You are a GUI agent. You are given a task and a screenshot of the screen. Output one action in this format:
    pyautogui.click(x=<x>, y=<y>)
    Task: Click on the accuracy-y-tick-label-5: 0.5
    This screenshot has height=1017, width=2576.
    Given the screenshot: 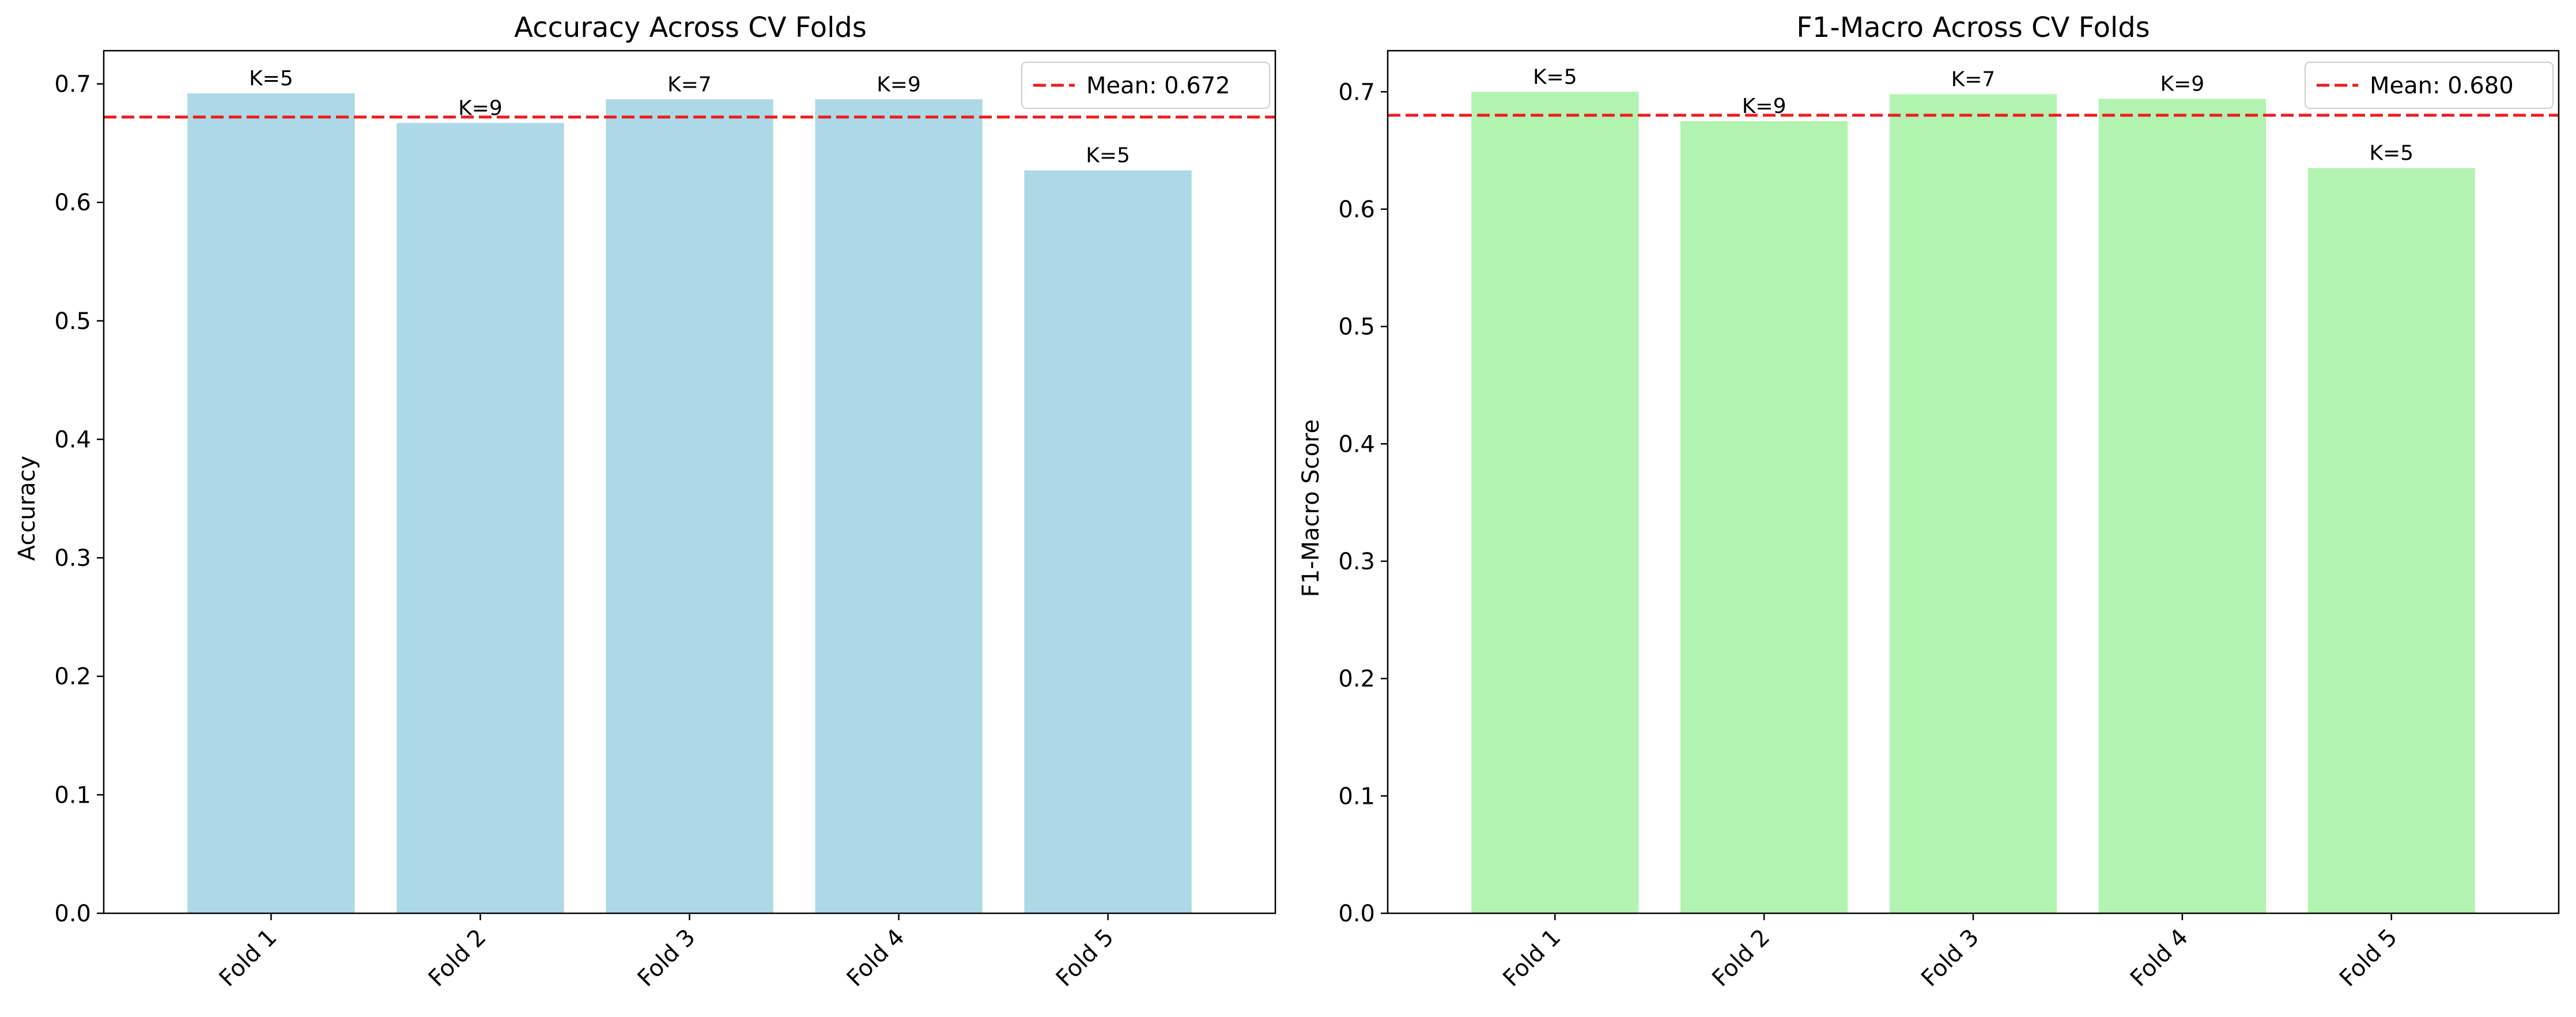 What is the action you would take?
    pyautogui.click(x=72, y=321)
    